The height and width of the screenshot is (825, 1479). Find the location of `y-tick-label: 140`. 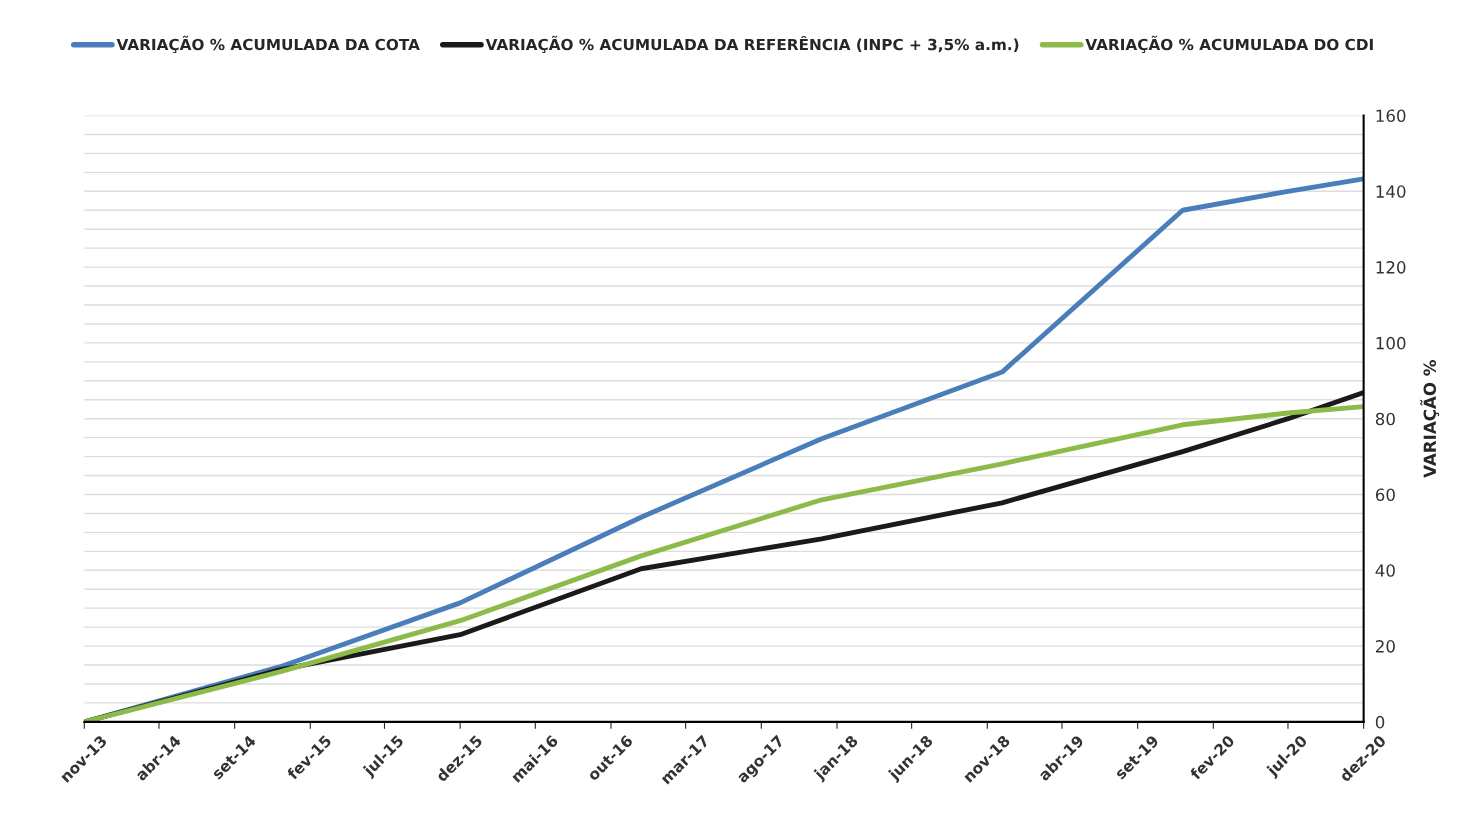

y-tick-label: 140 is located at coordinates (1391, 191).